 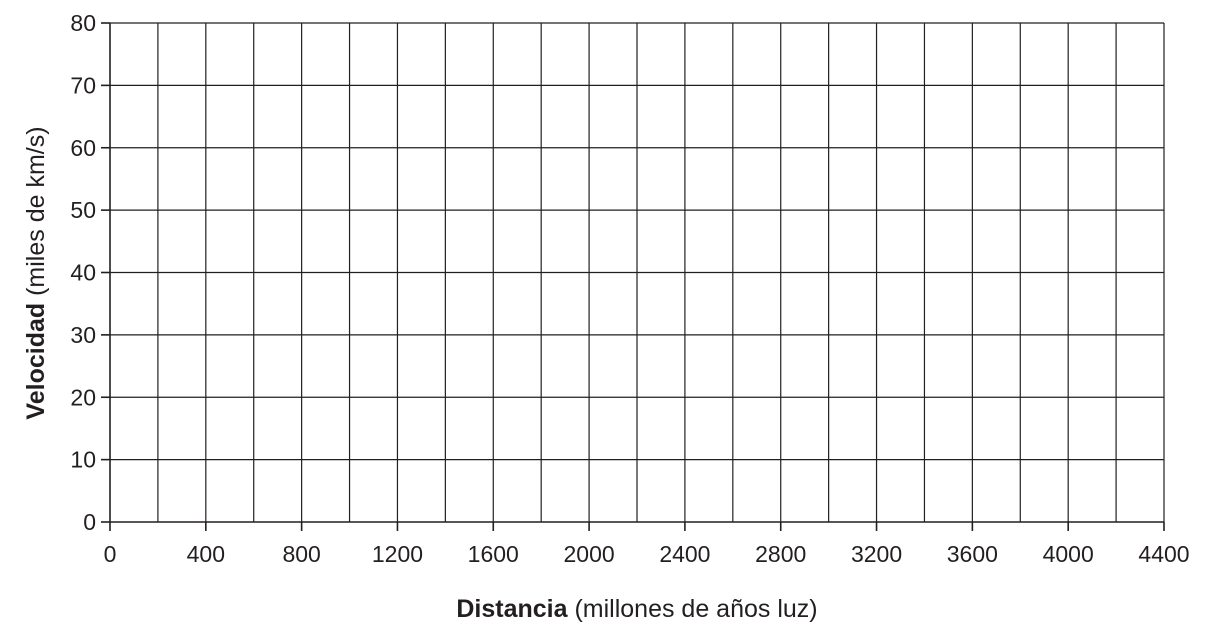 I want to click on y-tick-label: 50, so click(x=83, y=210).